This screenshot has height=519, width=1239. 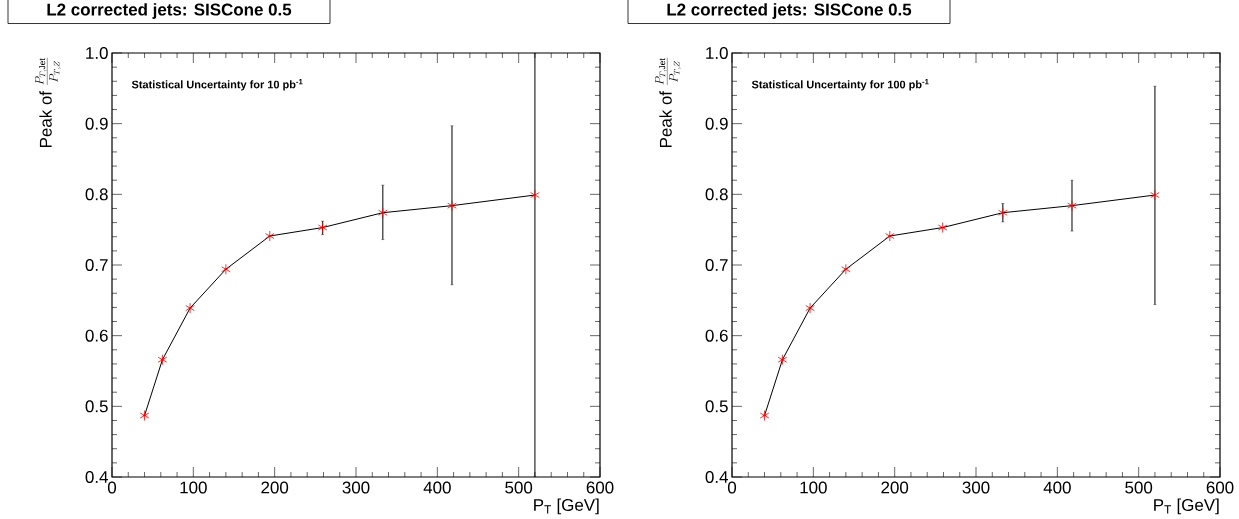 What do you see at coordinates (217, 85) in the screenshot?
I see `annotation: Statistical Uncertainty for 10 pb$^{-1}$` at bounding box center [217, 85].